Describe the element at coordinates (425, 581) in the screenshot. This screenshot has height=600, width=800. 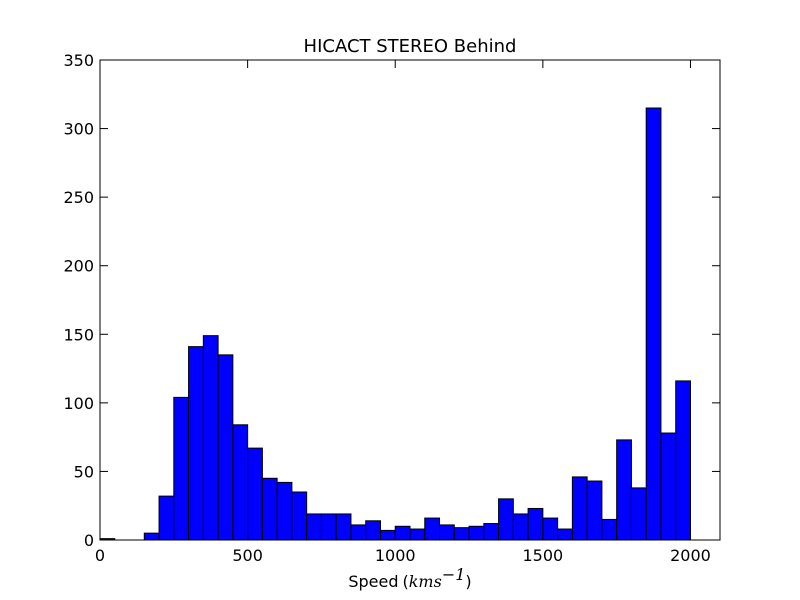
I see `x-axis-unit: kms` at that location.